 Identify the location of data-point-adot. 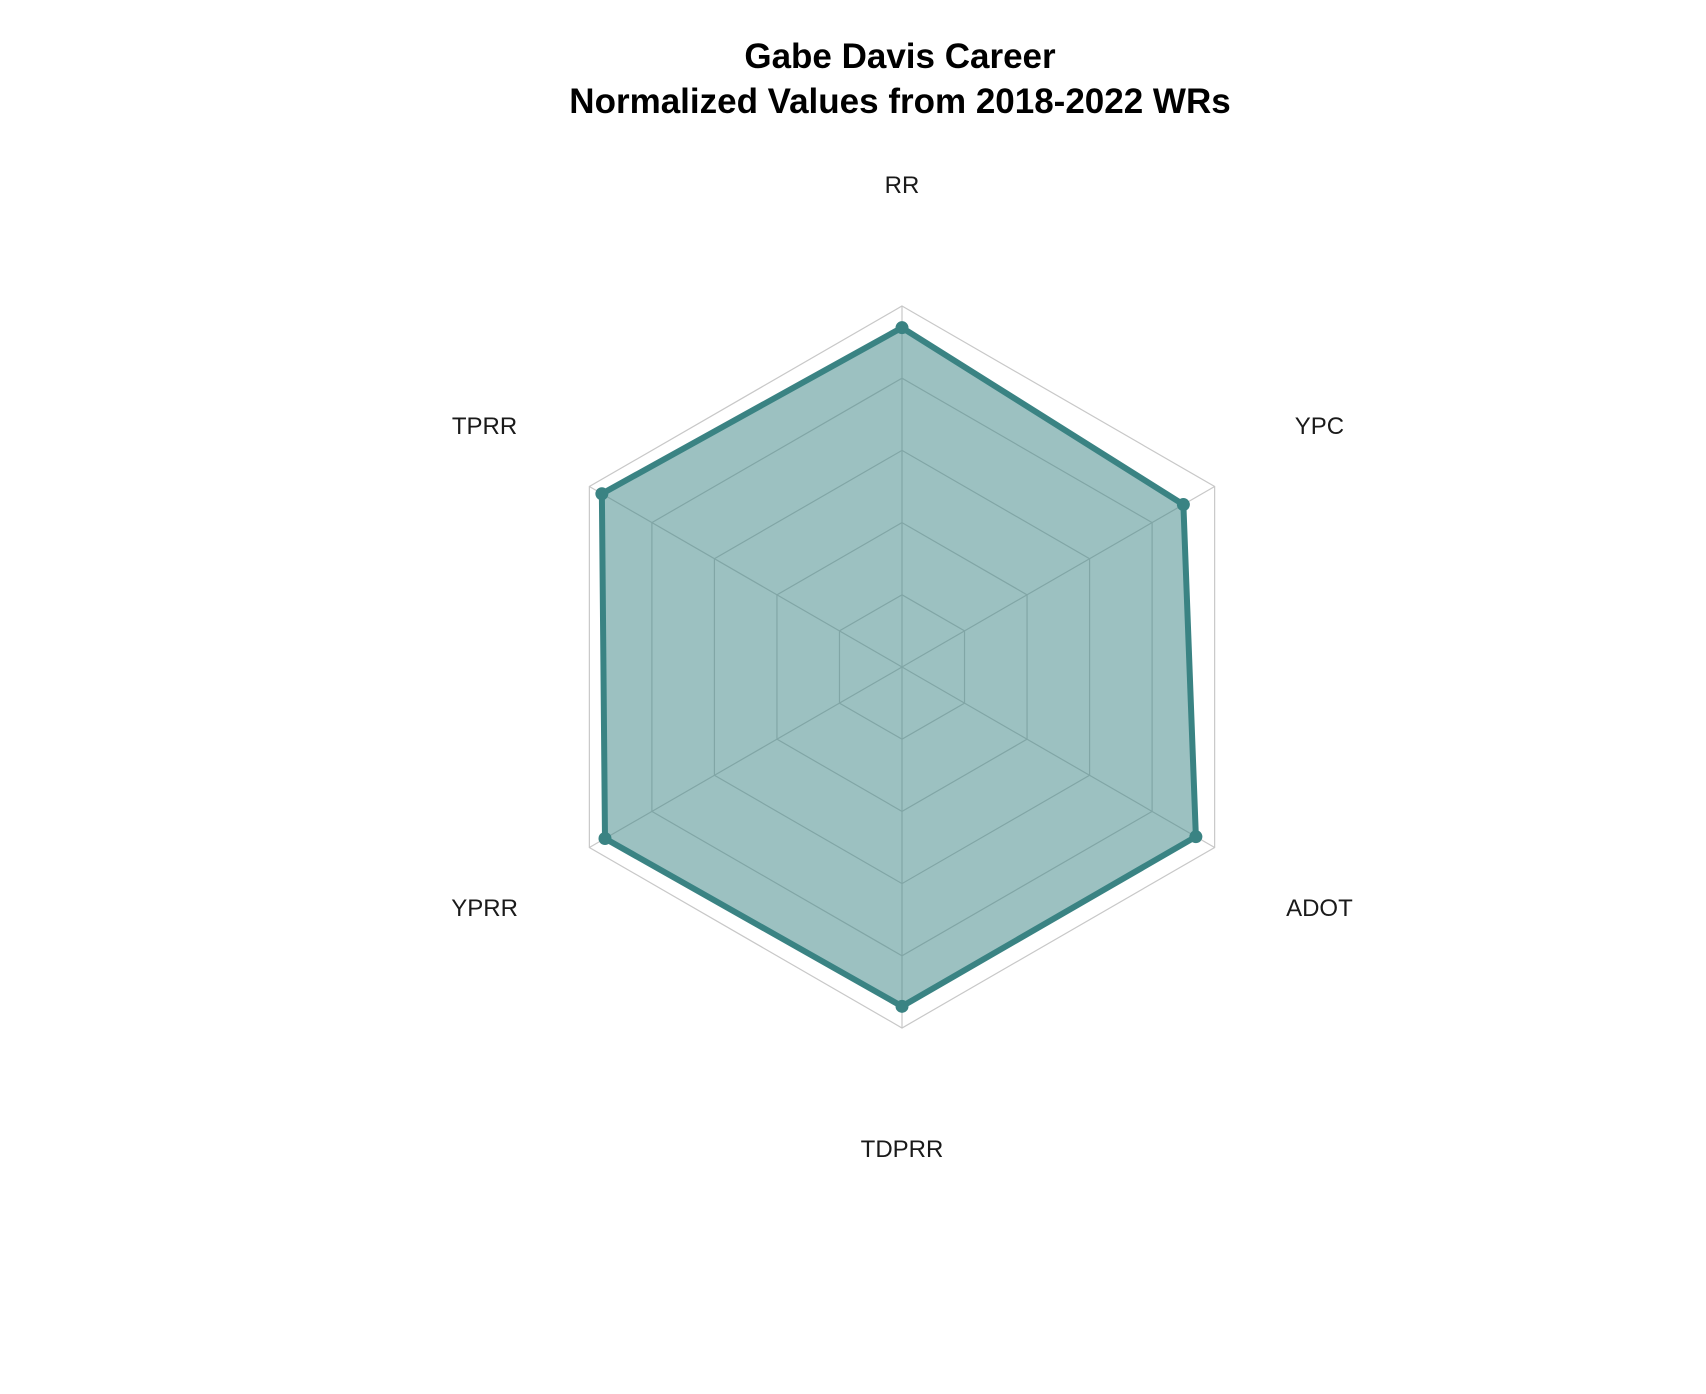
(1196, 837).